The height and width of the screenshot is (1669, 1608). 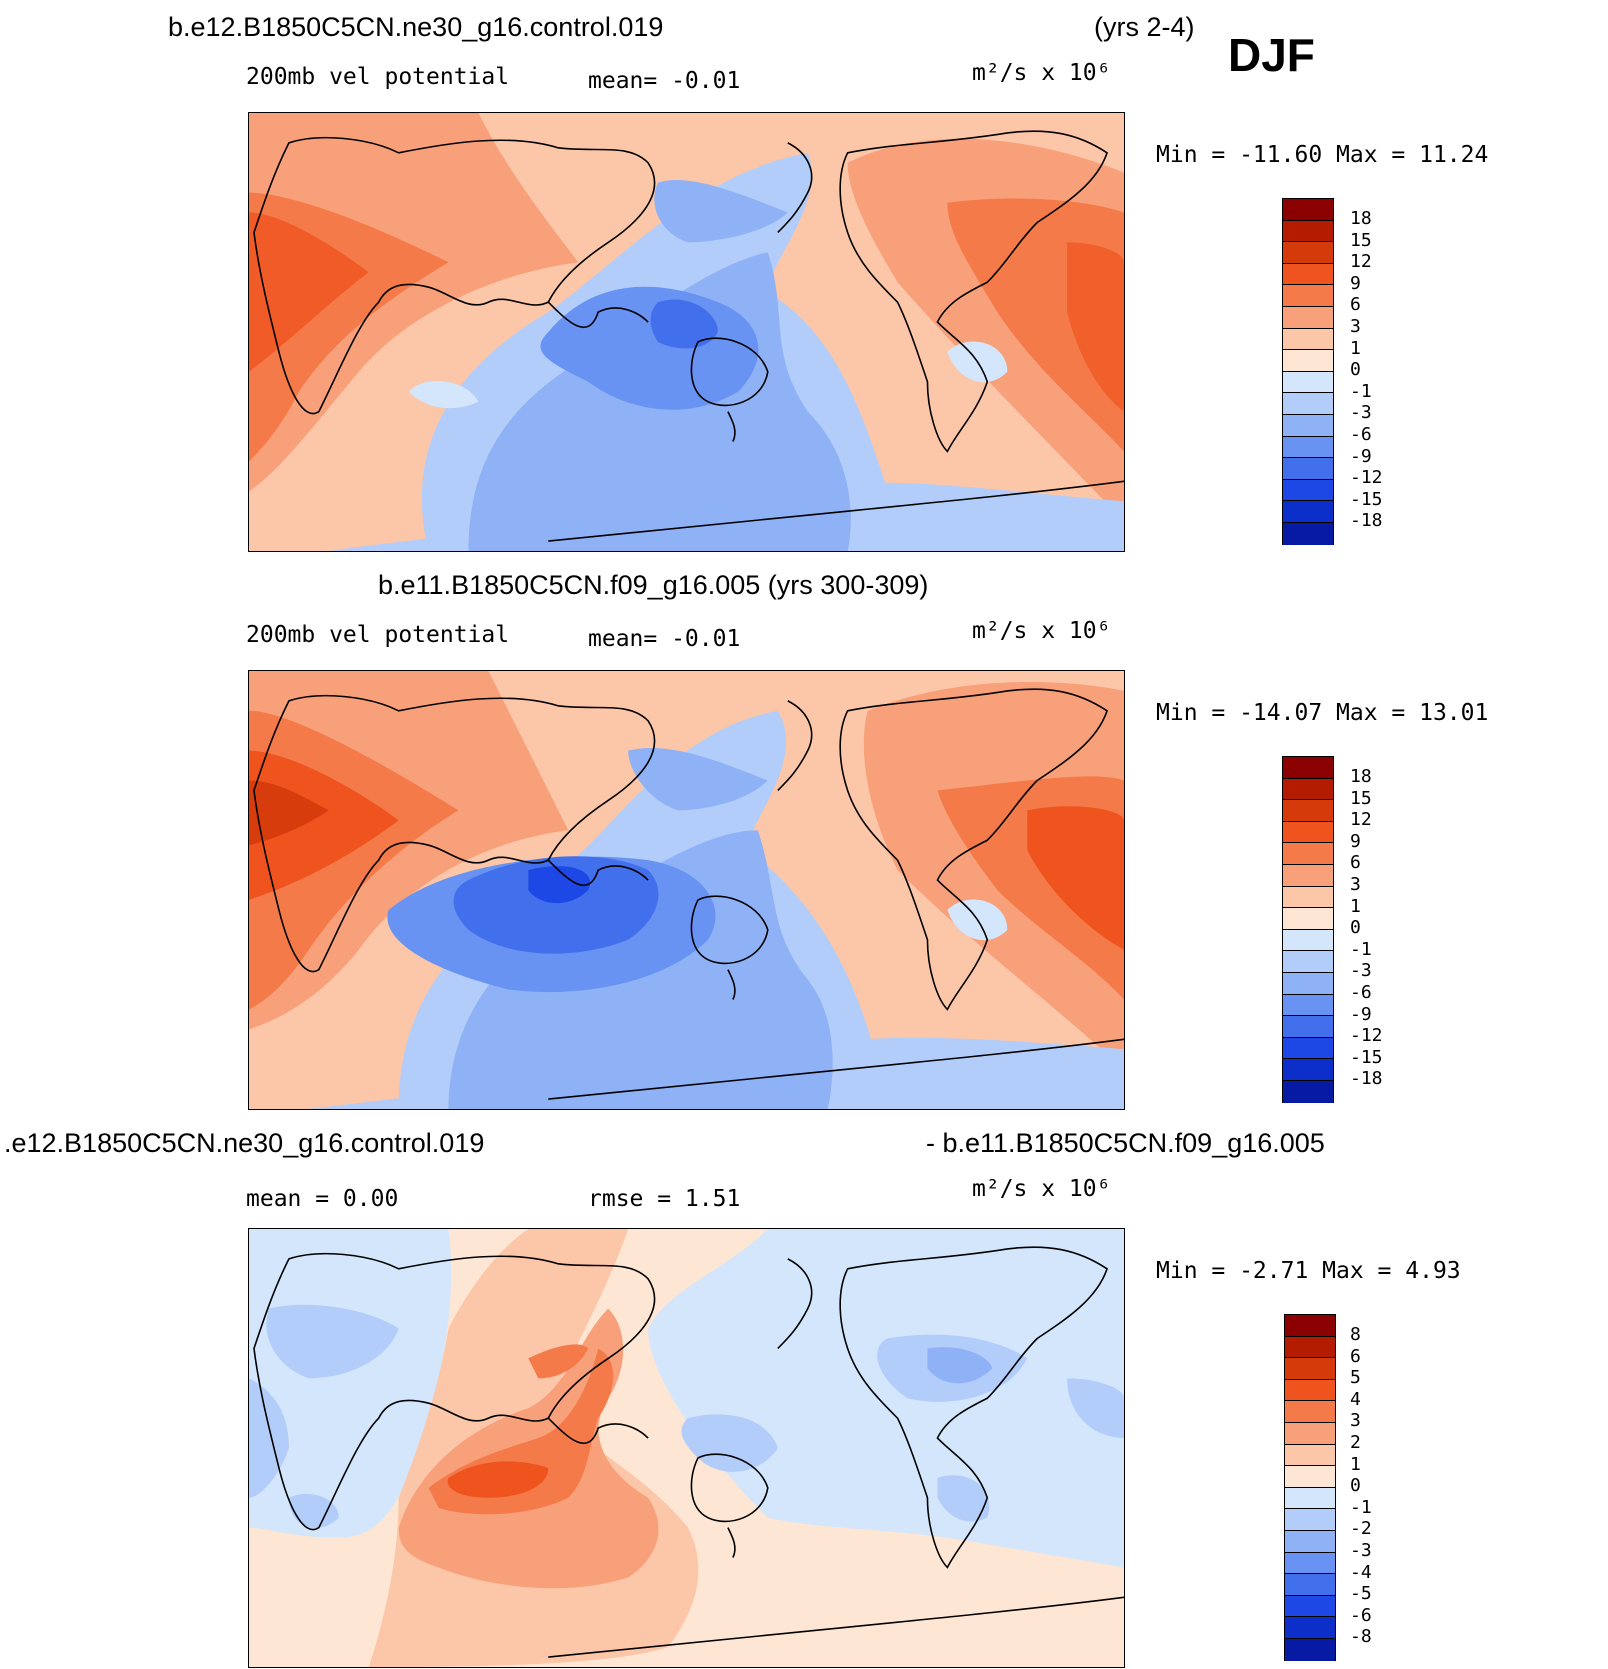 What do you see at coordinates (1041, 631) in the screenshot?
I see `panel2-units: m²/s x 10⁶` at bounding box center [1041, 631].